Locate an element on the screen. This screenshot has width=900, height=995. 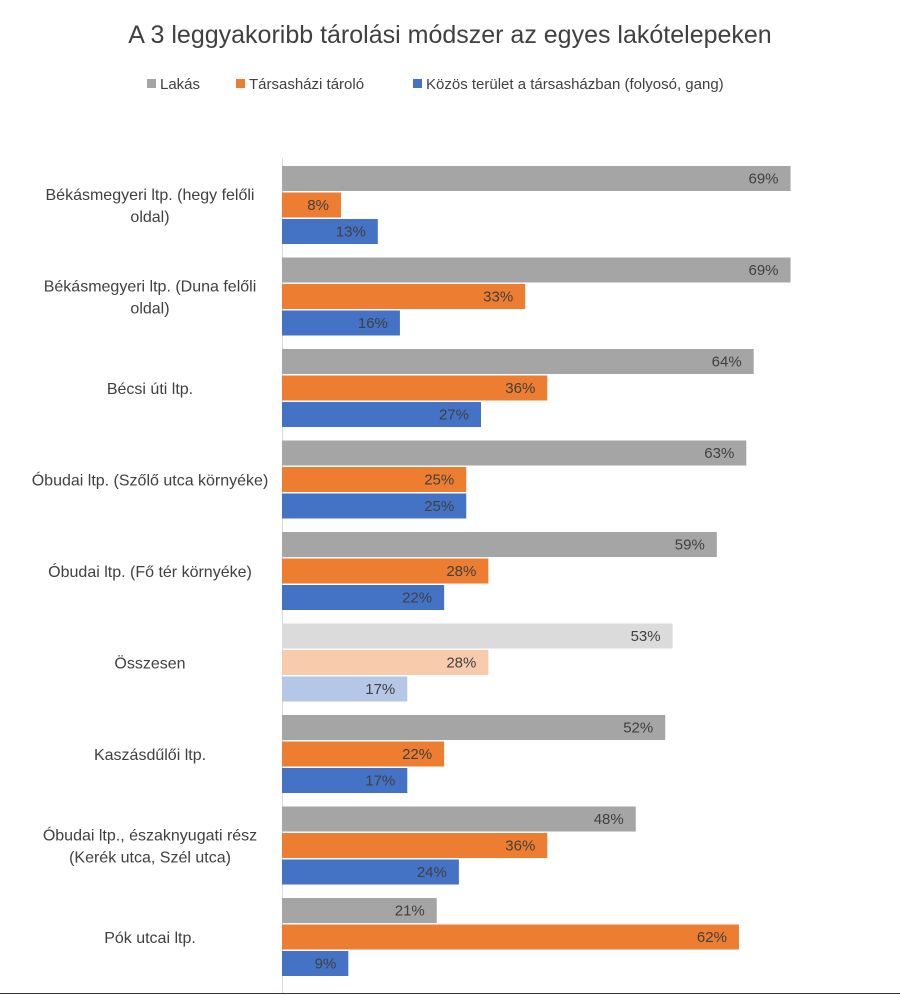
data-label-3-3: 27% is located at coordinates (454, 415).